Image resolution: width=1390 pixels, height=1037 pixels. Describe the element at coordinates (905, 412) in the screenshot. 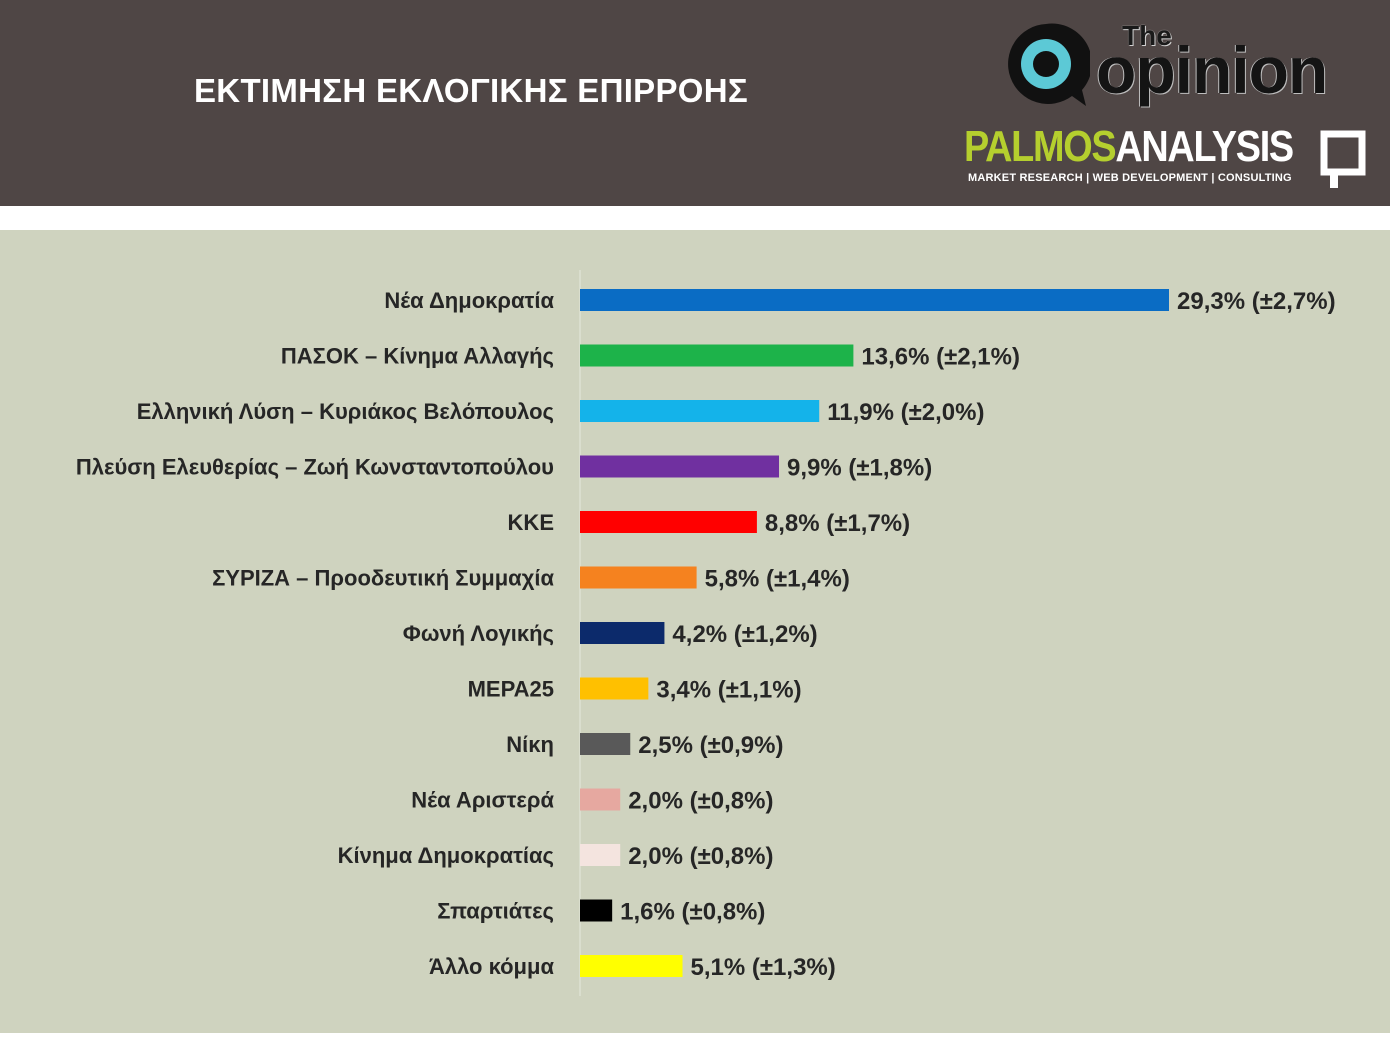

I see `data-label: 11,9% (±2,0%)` at that location.